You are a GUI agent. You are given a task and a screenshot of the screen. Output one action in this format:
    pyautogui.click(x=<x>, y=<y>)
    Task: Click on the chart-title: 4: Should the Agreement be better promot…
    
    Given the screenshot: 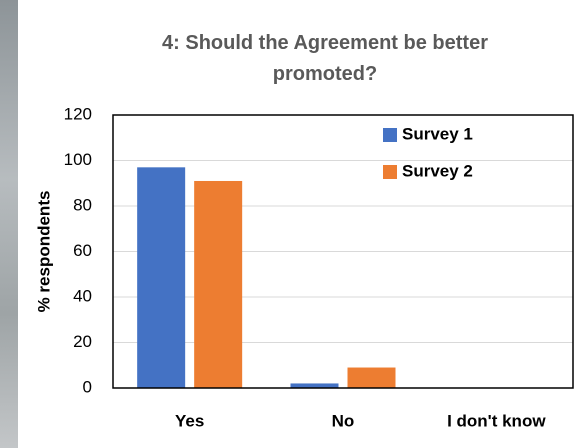 What is the action you would take?
    pyautogui.click(x=325, y=58)
    